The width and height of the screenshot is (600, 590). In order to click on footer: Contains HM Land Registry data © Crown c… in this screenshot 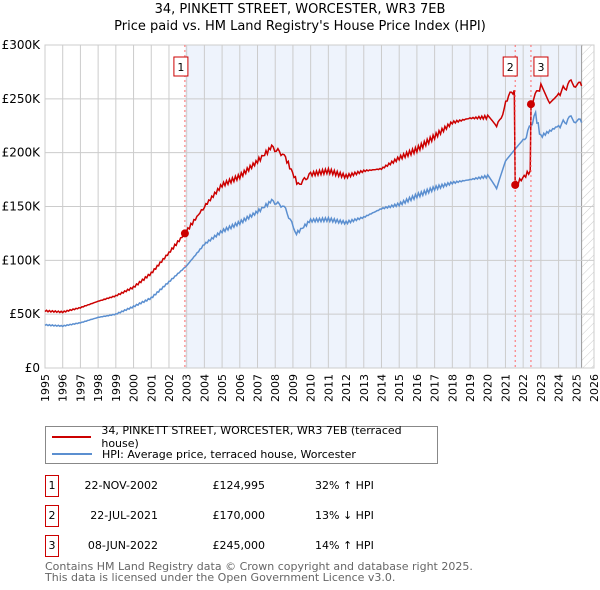, I will do `click(259, 572)`.